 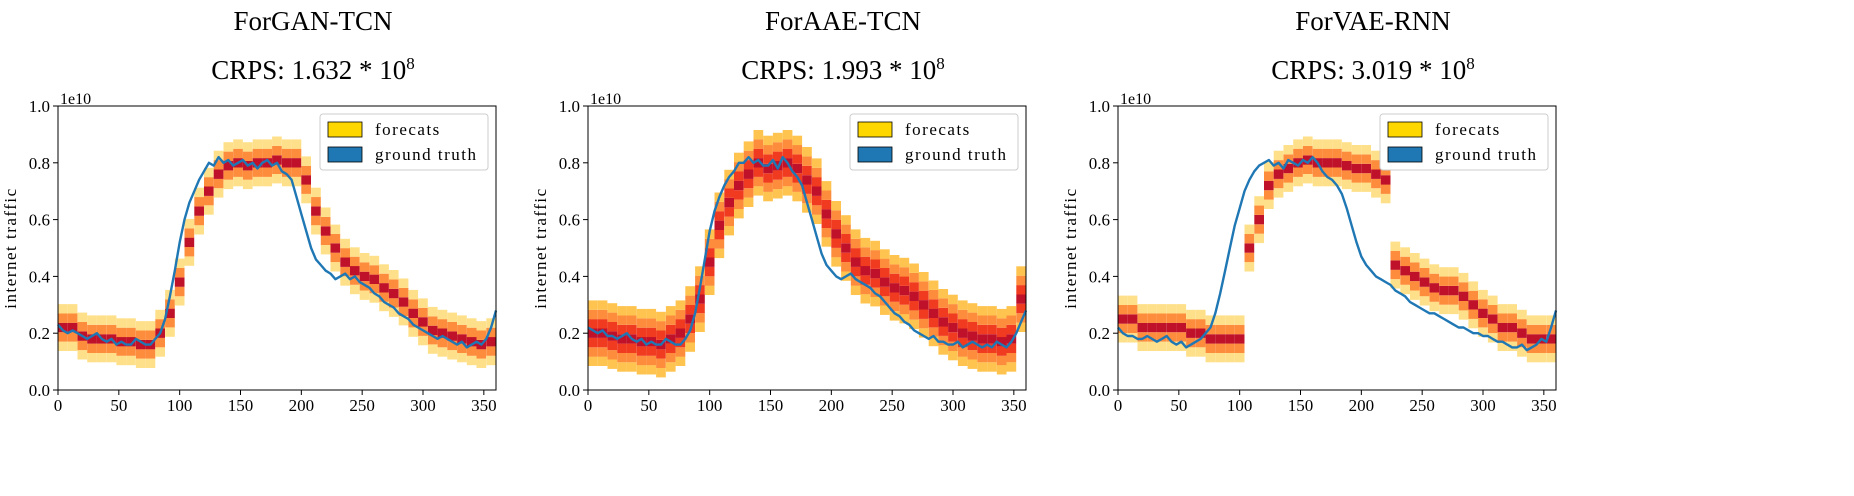 I want to click on y-tick-label: 0.2, so click(x=1099, y=333).